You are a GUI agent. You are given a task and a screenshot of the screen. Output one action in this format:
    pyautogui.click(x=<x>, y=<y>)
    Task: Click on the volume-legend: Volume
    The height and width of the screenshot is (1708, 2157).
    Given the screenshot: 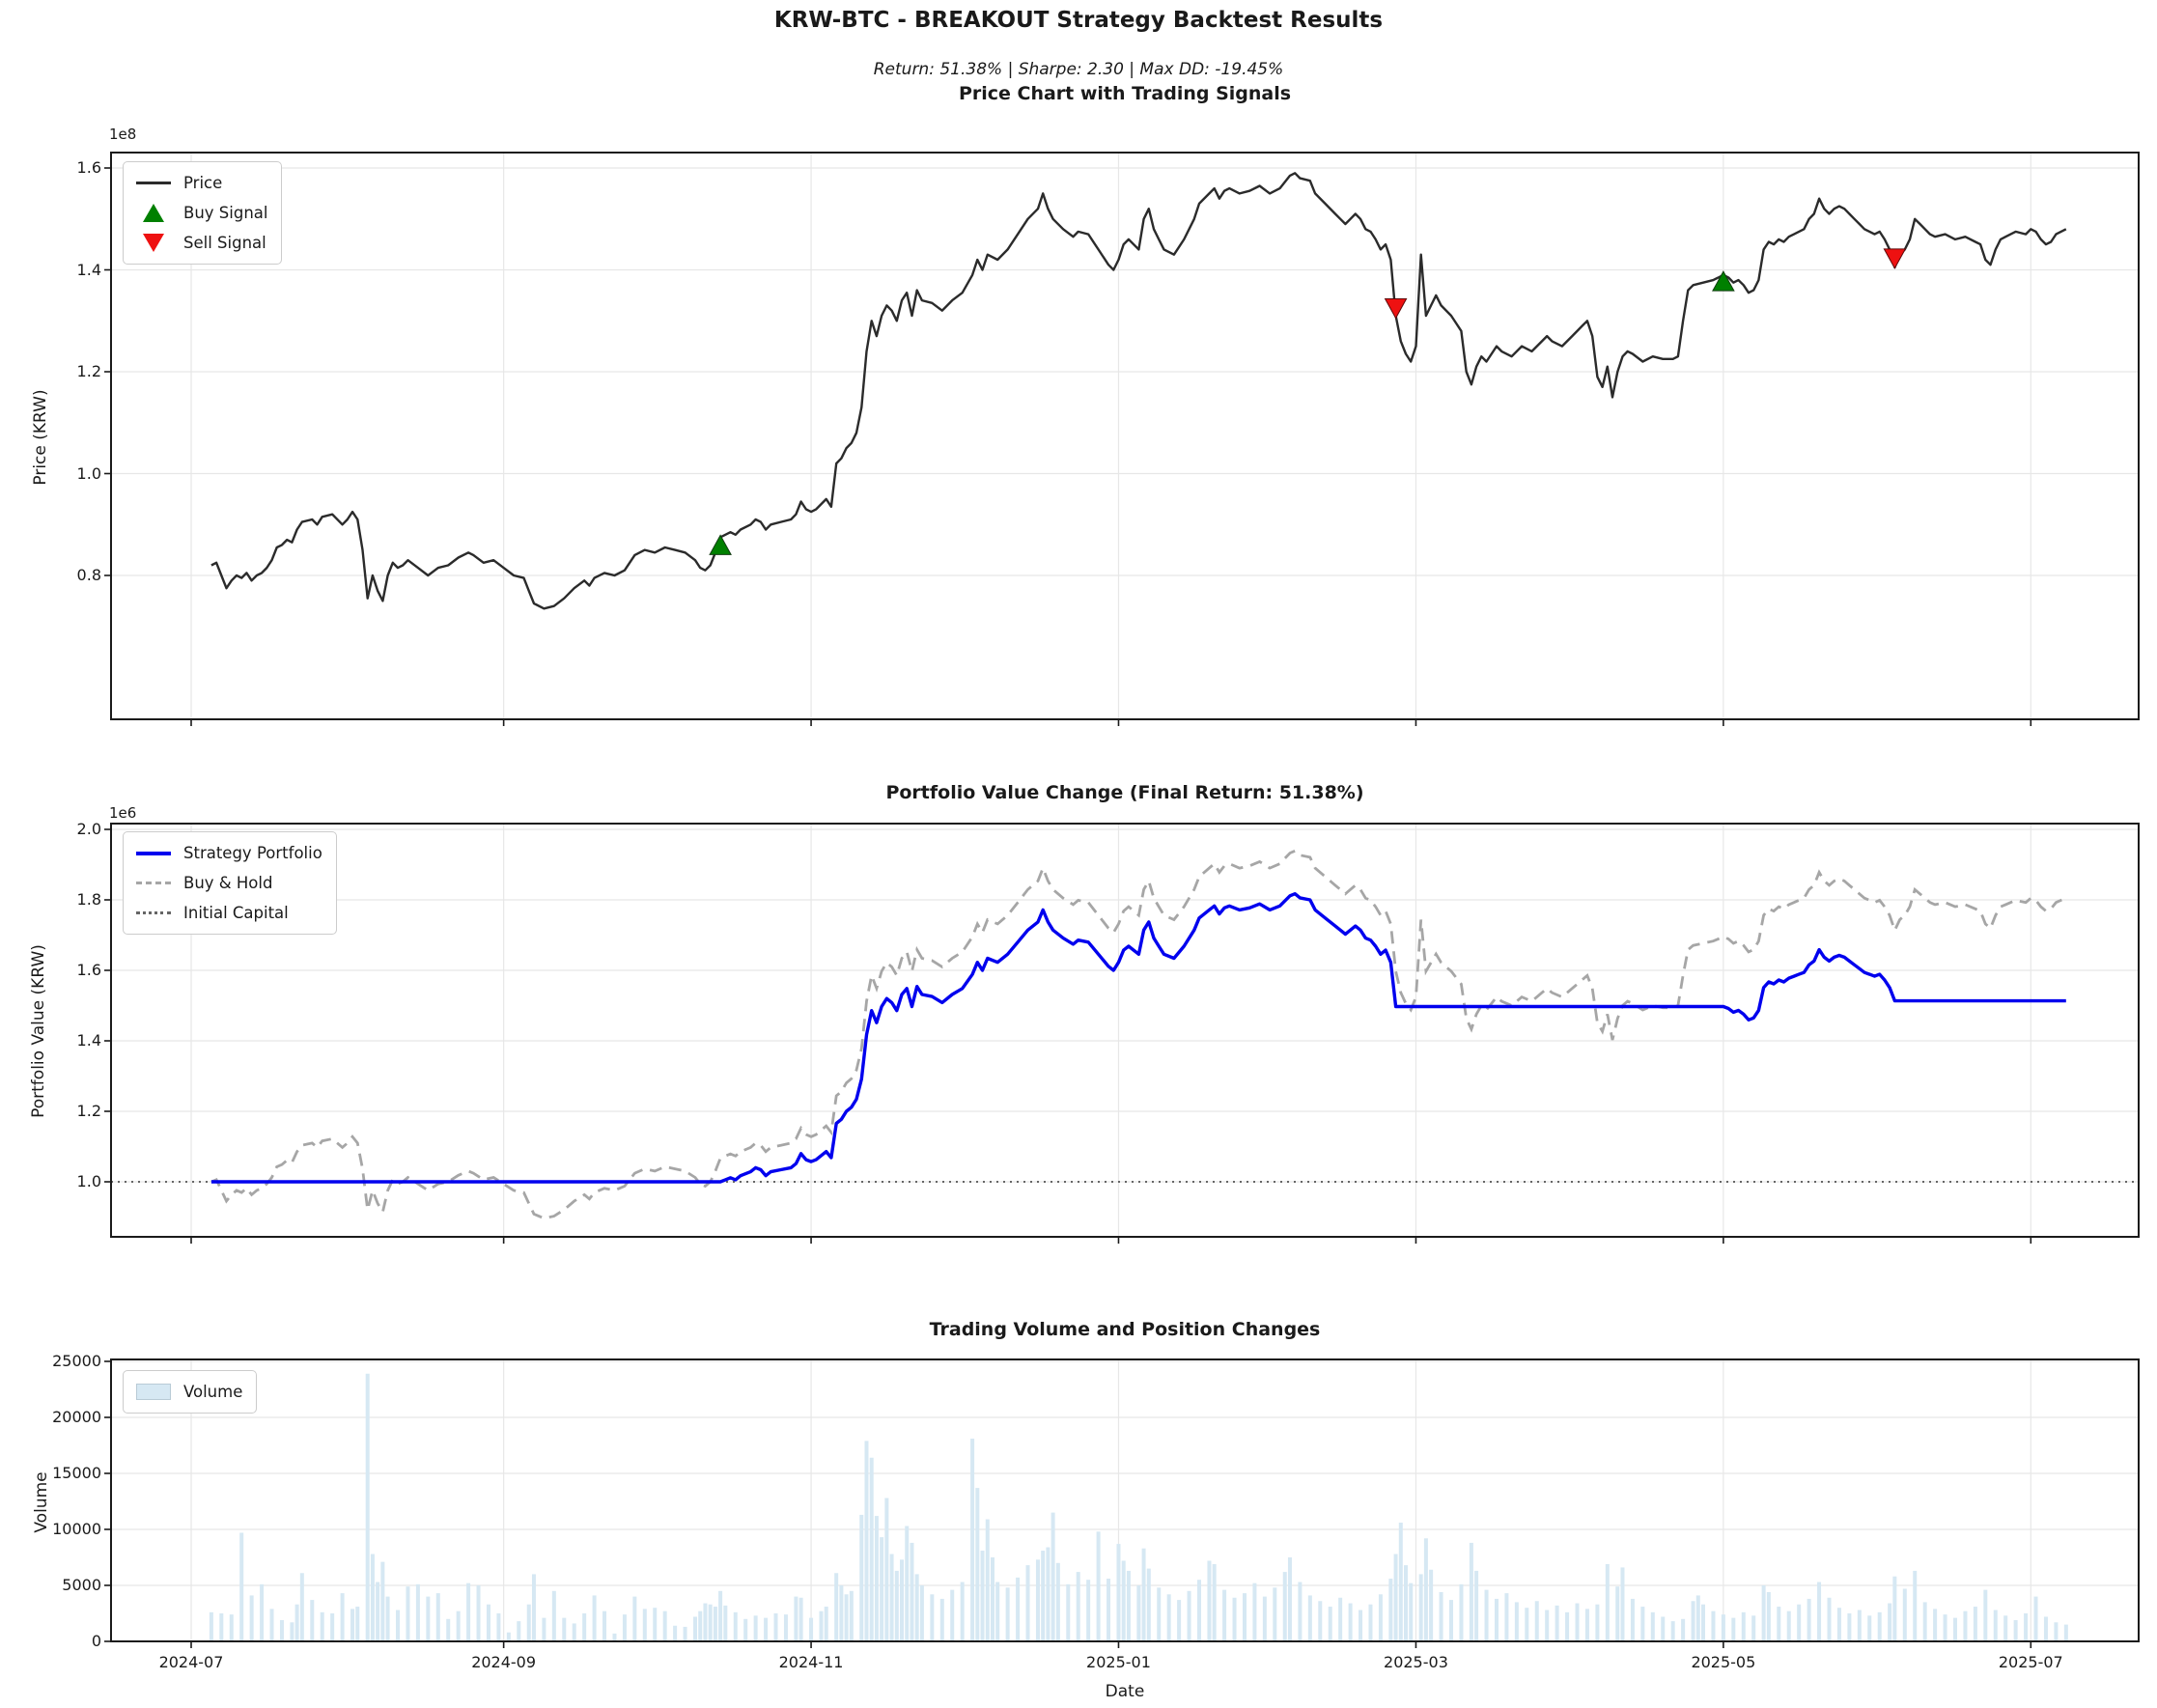 What is the action you would take?
    pyautogui.click(x=190, y=1392)
    